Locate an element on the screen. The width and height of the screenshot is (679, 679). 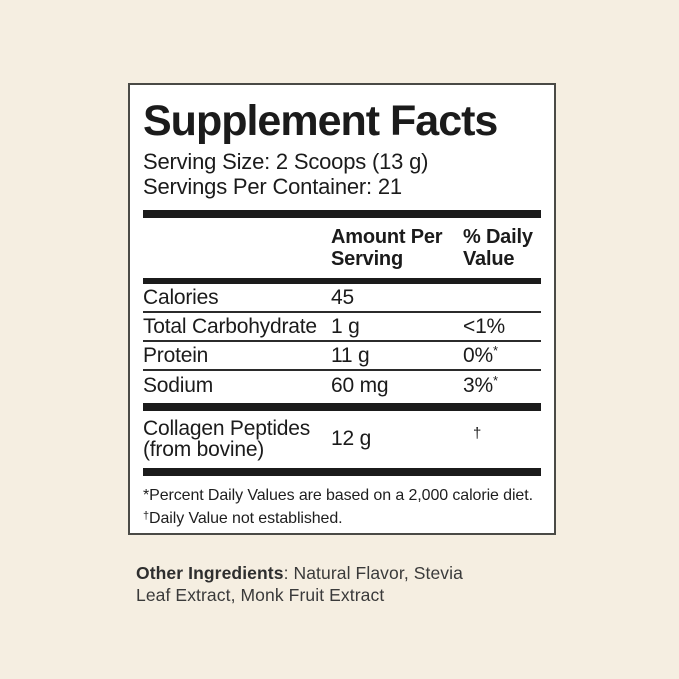
collagen-row: Collagen Peptides (from bovine) 12 g † is located at coordinates (342, 439).